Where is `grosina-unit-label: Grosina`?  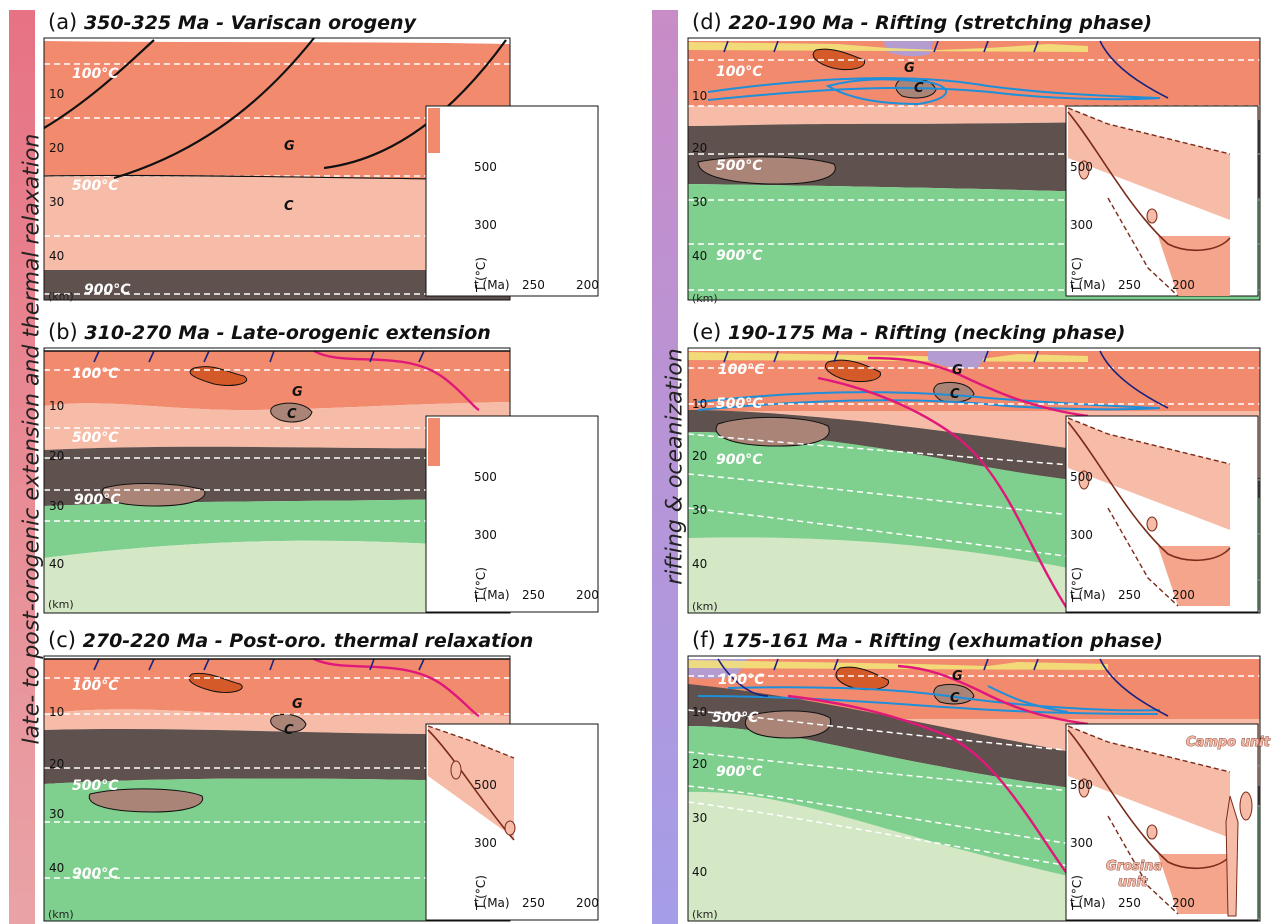
grosina-unit-label: Grosina is located at coordinates (1134, 866).